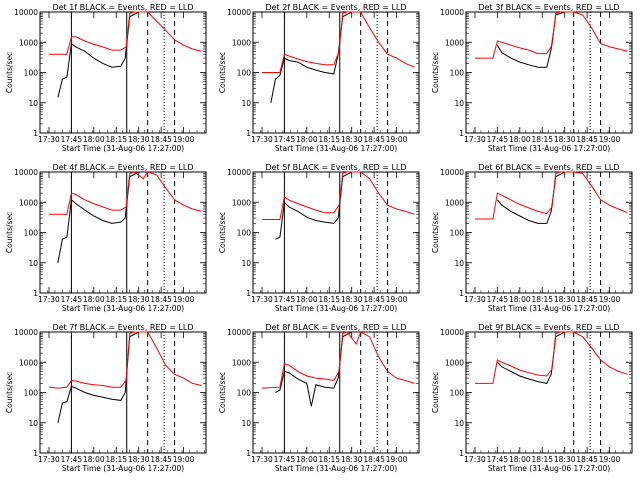 This screenshot has height=480, width=640. Describe the element at coordinates (335, 327) in the screenshot. I see `panel-title: Det 8f BLACK = Events, RED = LLD` at that location.